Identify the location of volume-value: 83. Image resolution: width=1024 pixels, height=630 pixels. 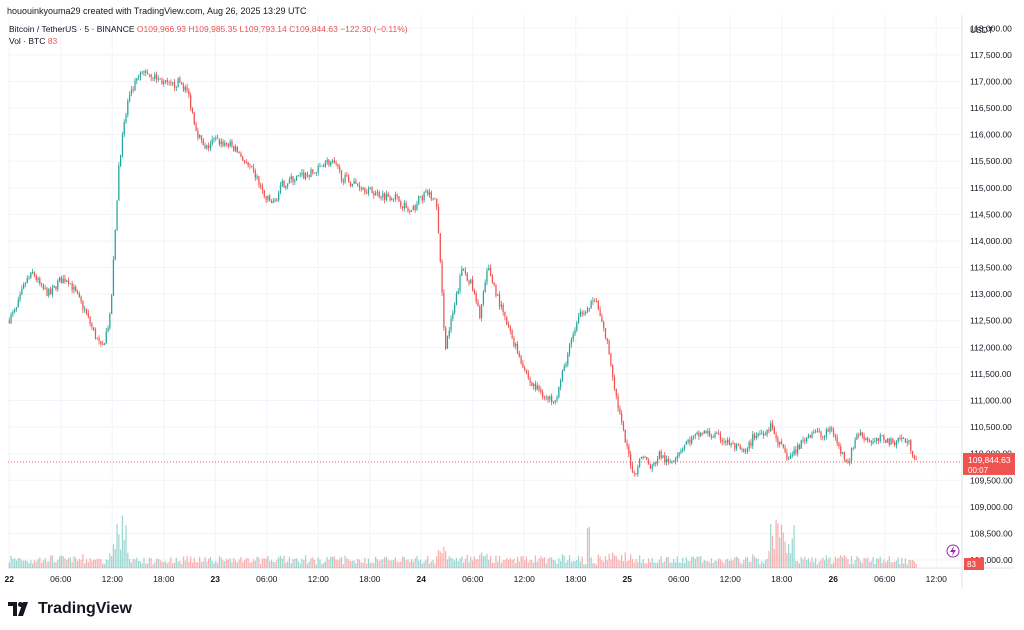
(52, 41).